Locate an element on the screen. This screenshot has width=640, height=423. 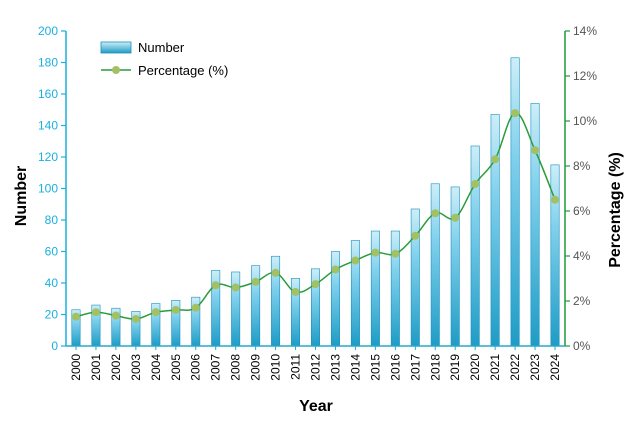
percentage-point-2020 is located at coordinates (475, 184).